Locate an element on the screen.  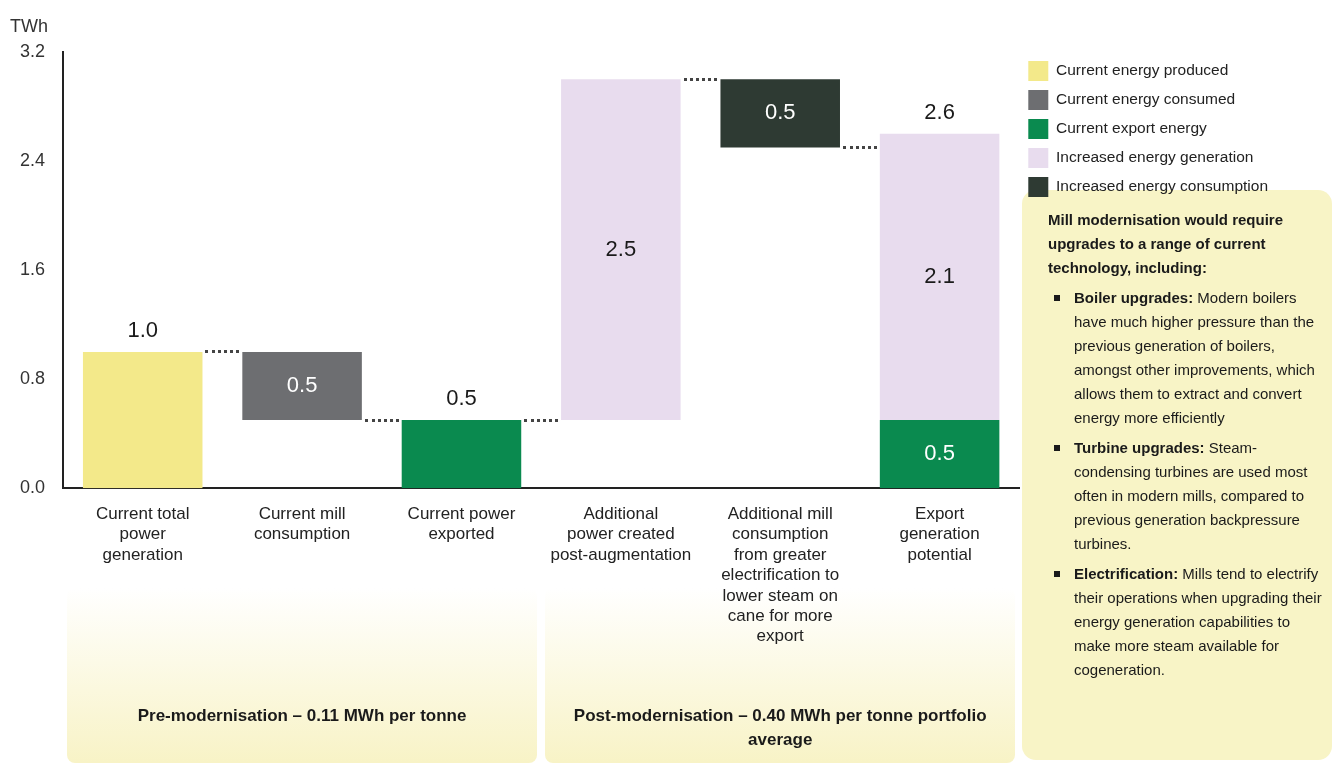
text: Pre-modernisation – 0.11 MWh per tonne is located at coordinates (302, 716).